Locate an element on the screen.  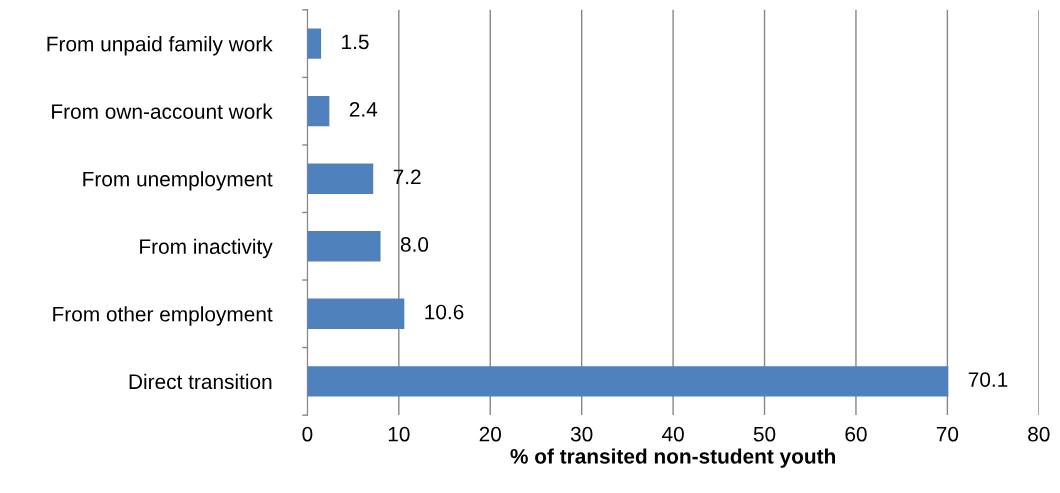
data-label: 2.4 is located at coordinates (363, 109).